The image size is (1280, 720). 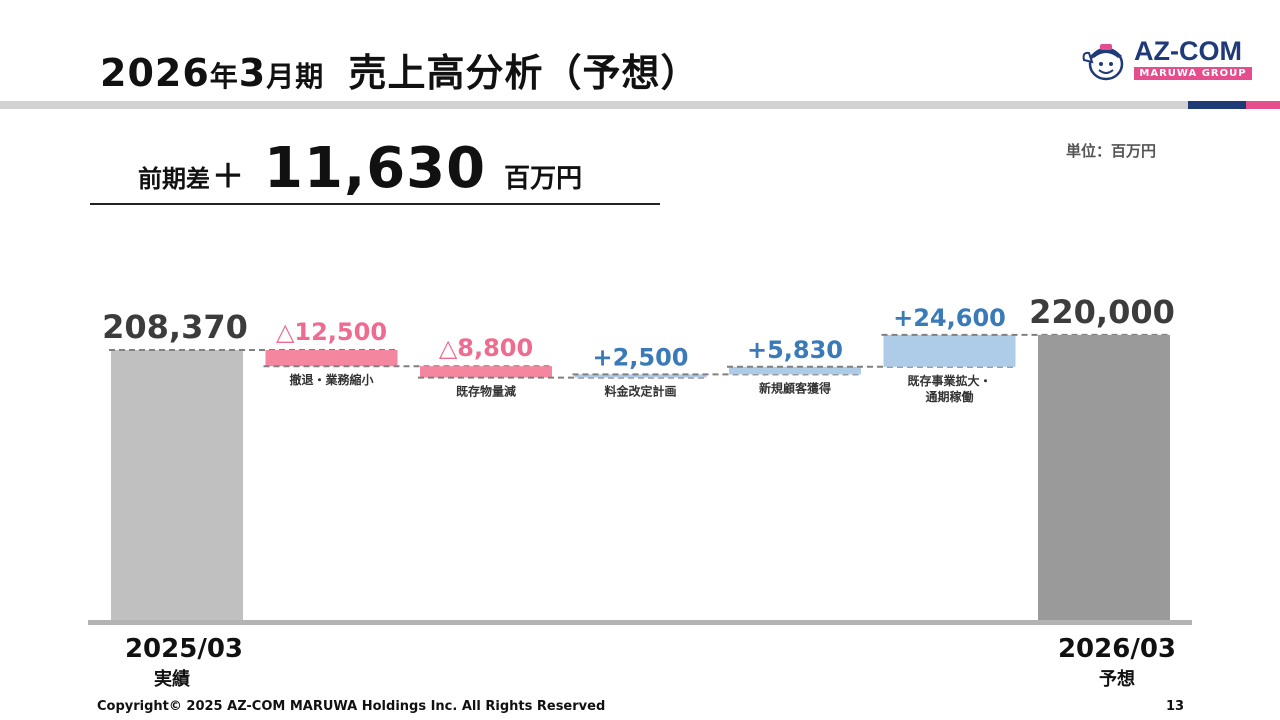 What do you see at coordinates (184, 649) in the screenshot?
I see `axis-label-0: 2025/03` at bounding box center [184, 649].